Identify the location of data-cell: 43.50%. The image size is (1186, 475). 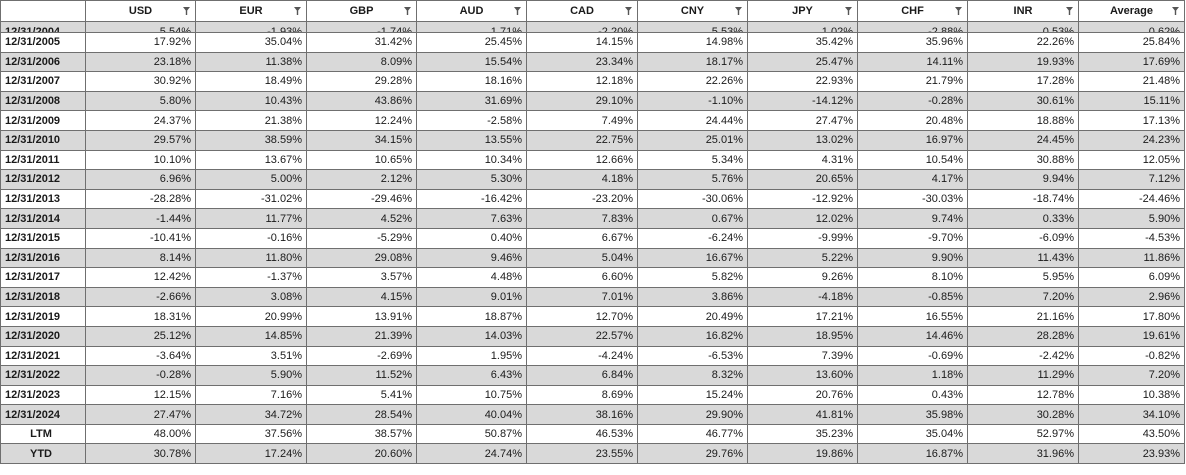
(1131, 434).